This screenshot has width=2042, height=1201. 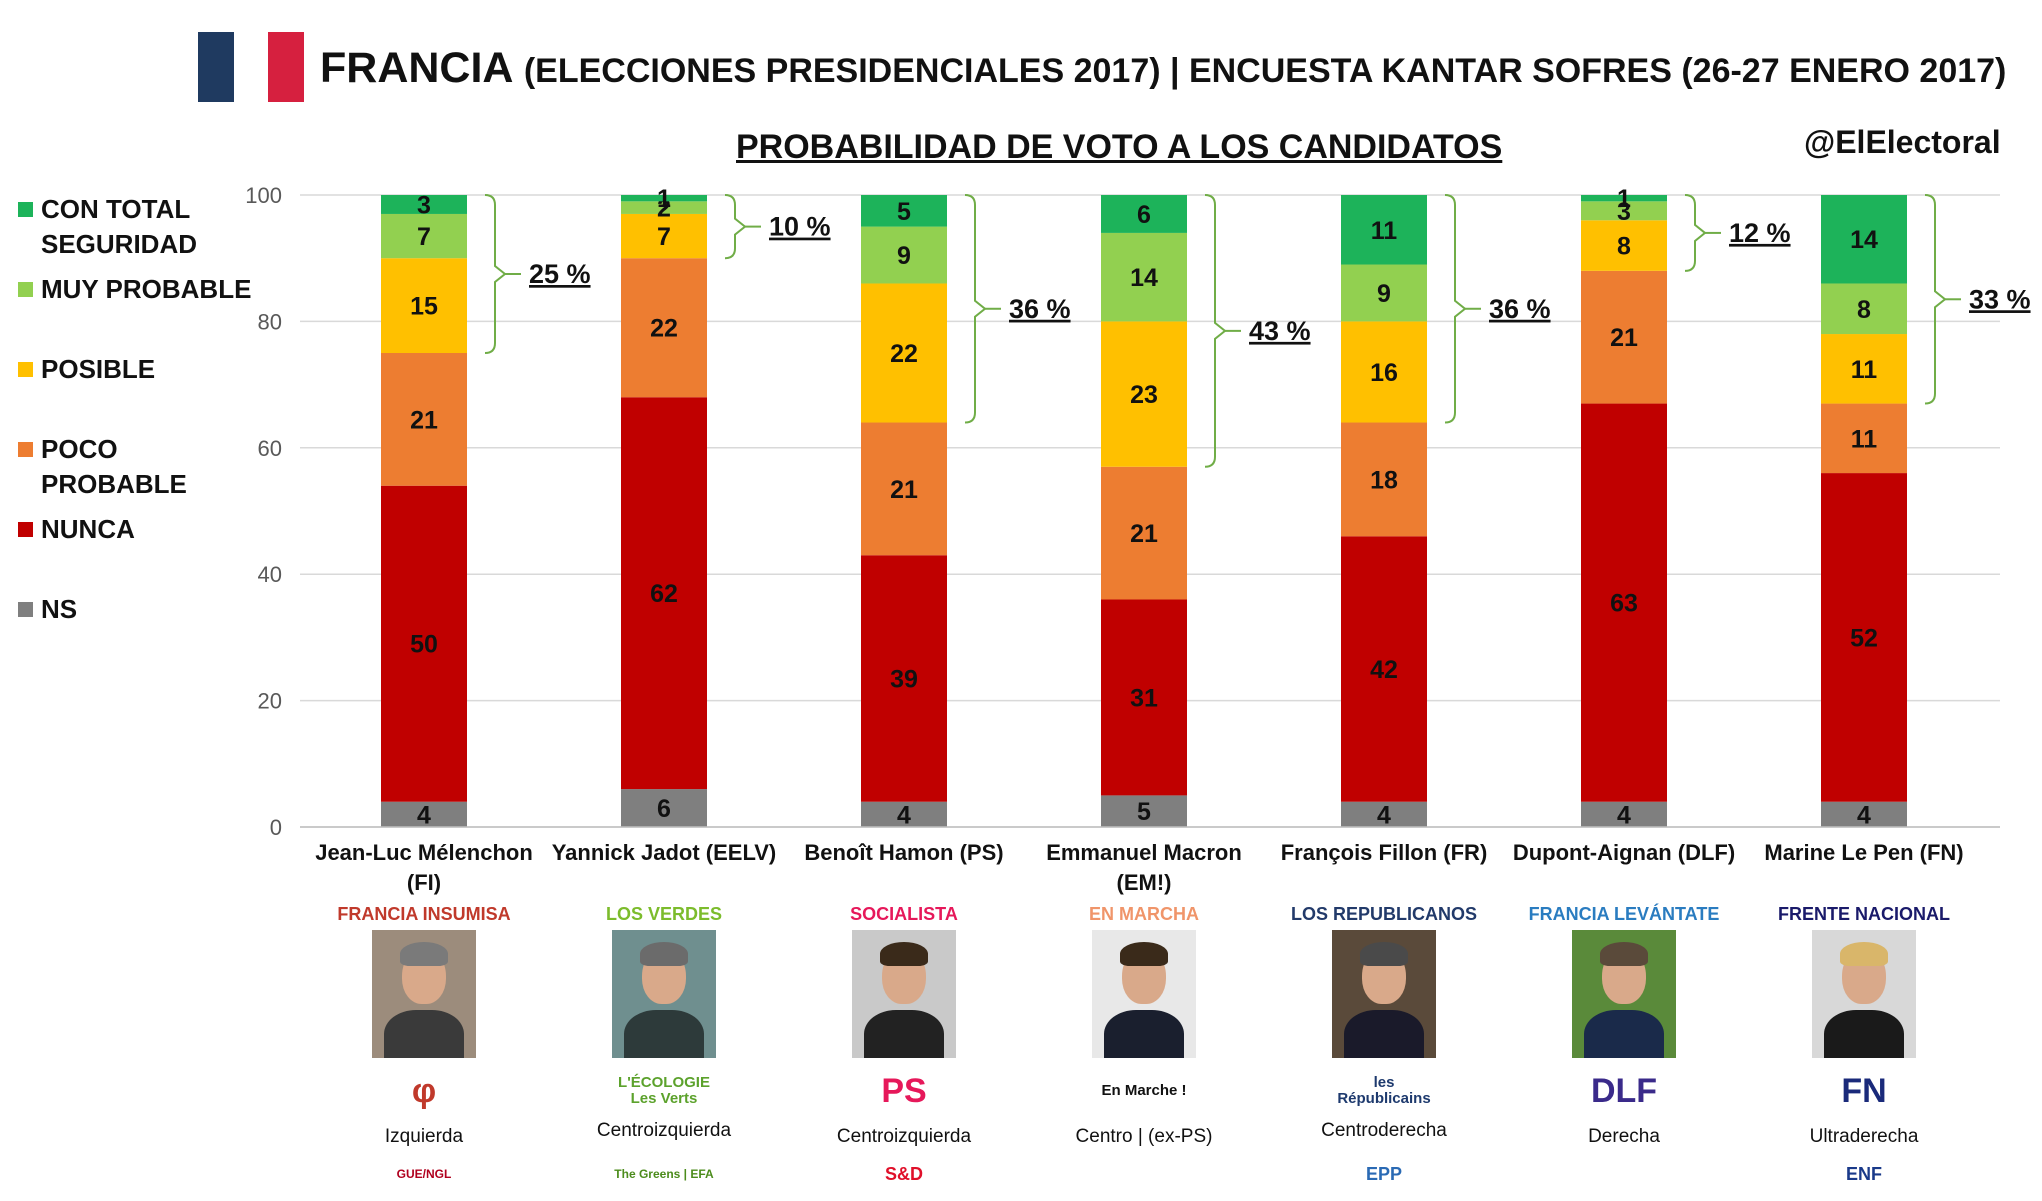 I want to click on legend-item-ns: NS, so click(x=144, y=609).